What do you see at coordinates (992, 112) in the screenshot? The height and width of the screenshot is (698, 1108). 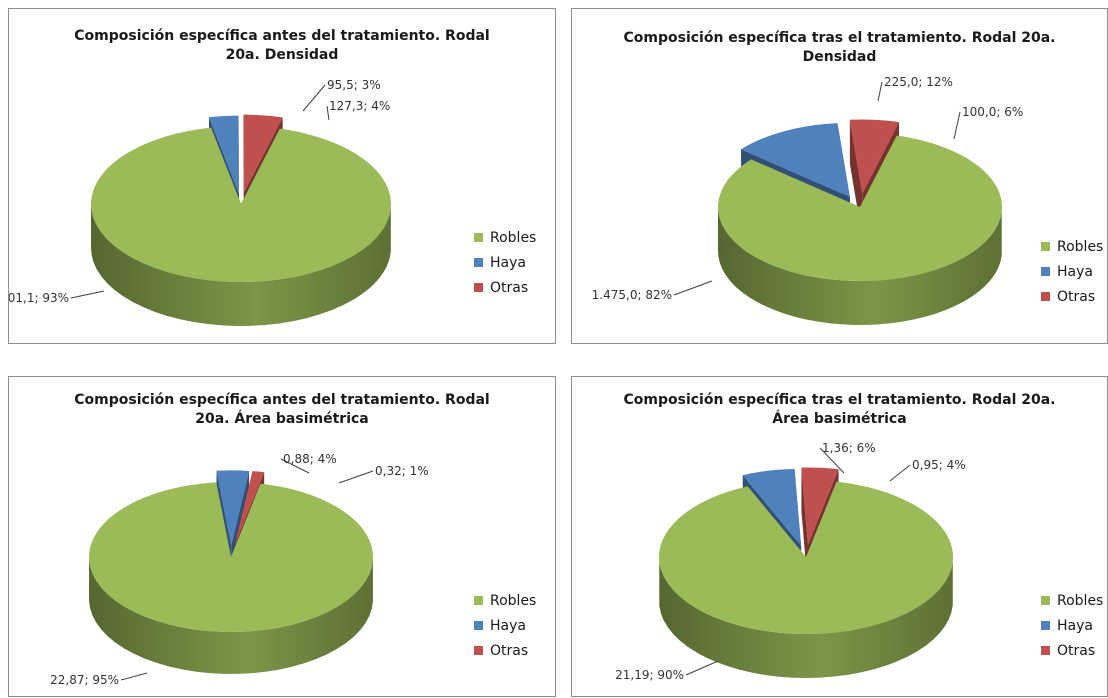 I see `data-label: 100,0; 6%` at bounding box center [992, 112].